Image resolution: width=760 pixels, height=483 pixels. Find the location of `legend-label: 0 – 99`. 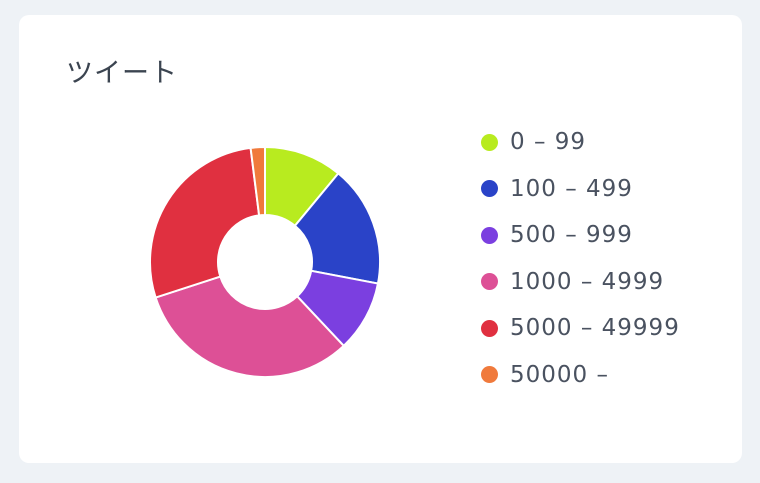

legend-label: 0 – 99 is located at coordinates (548, 142).